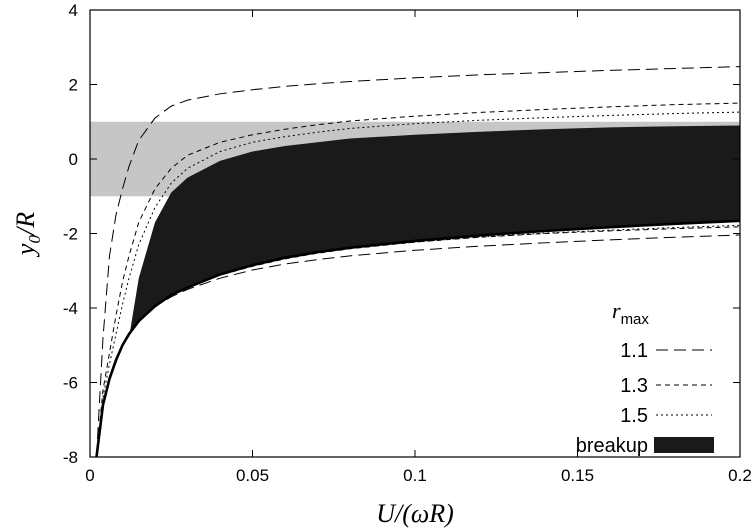 The height and width of the screenshot is (531, 756). I want to click on x-tick-label-0: 0, so click(89, 475).